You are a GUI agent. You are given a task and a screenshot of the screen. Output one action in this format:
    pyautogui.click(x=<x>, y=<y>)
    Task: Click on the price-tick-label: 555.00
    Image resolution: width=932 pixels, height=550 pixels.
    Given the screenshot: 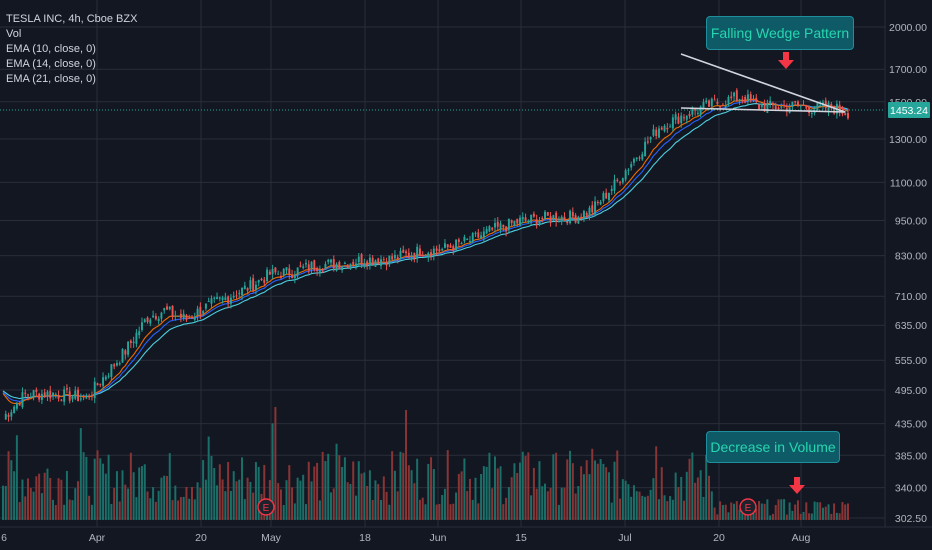 What is the action you would take?
    pyautogui.click(x=911, y=361)
    